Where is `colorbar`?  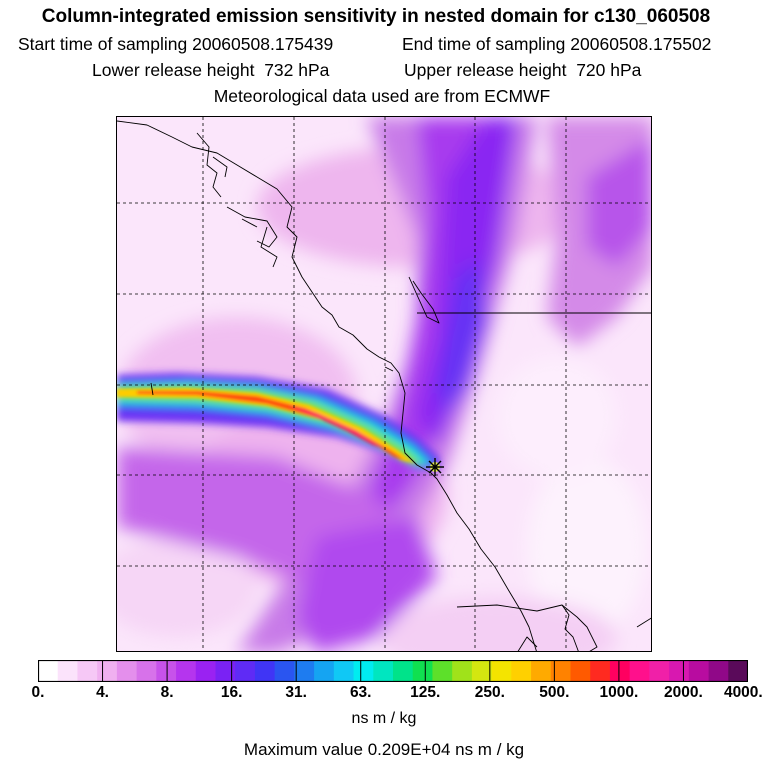 colorbar is located at coordinates (393, 671).